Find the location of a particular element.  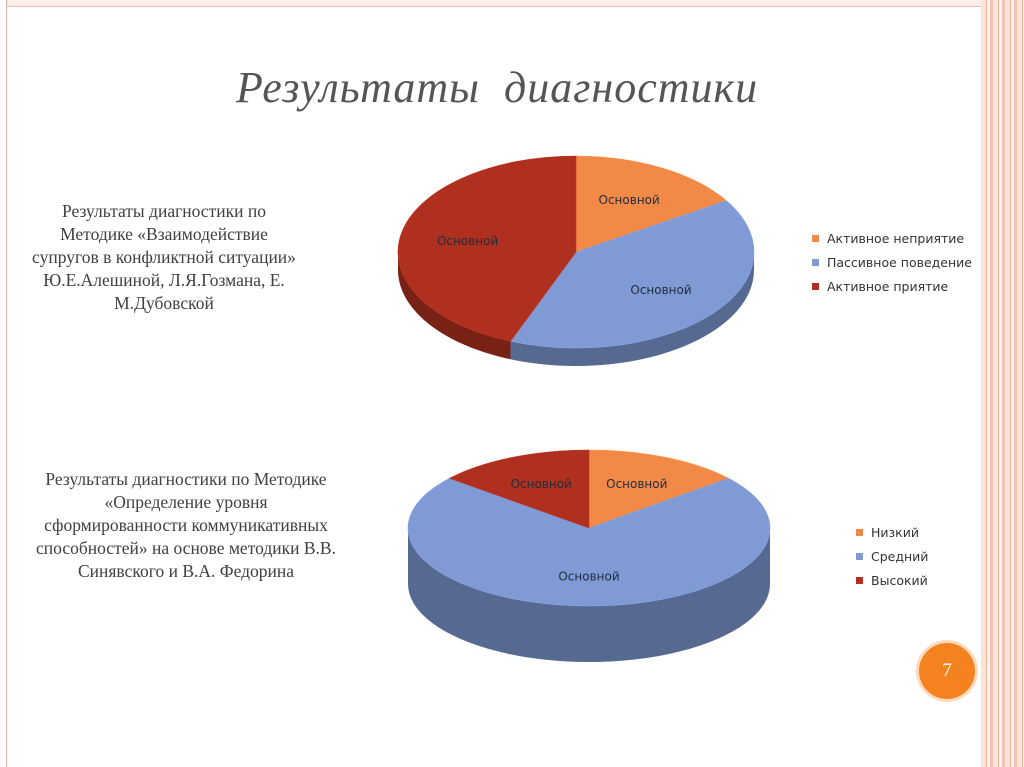

legend-item-2: Пассивное поведение is located at coordinates (892, 263).